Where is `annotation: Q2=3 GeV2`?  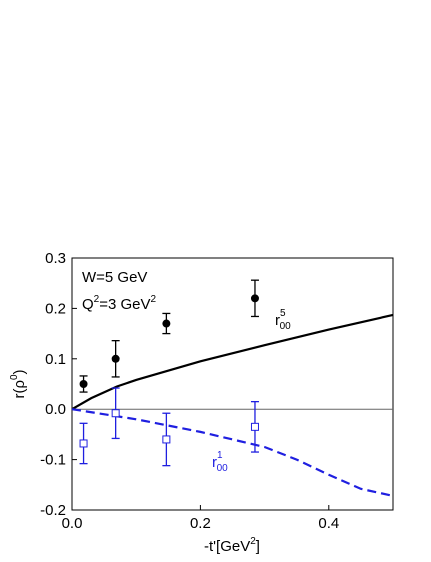 annotation: Q2=3 GeV2 is located at coordinates (119, 303).